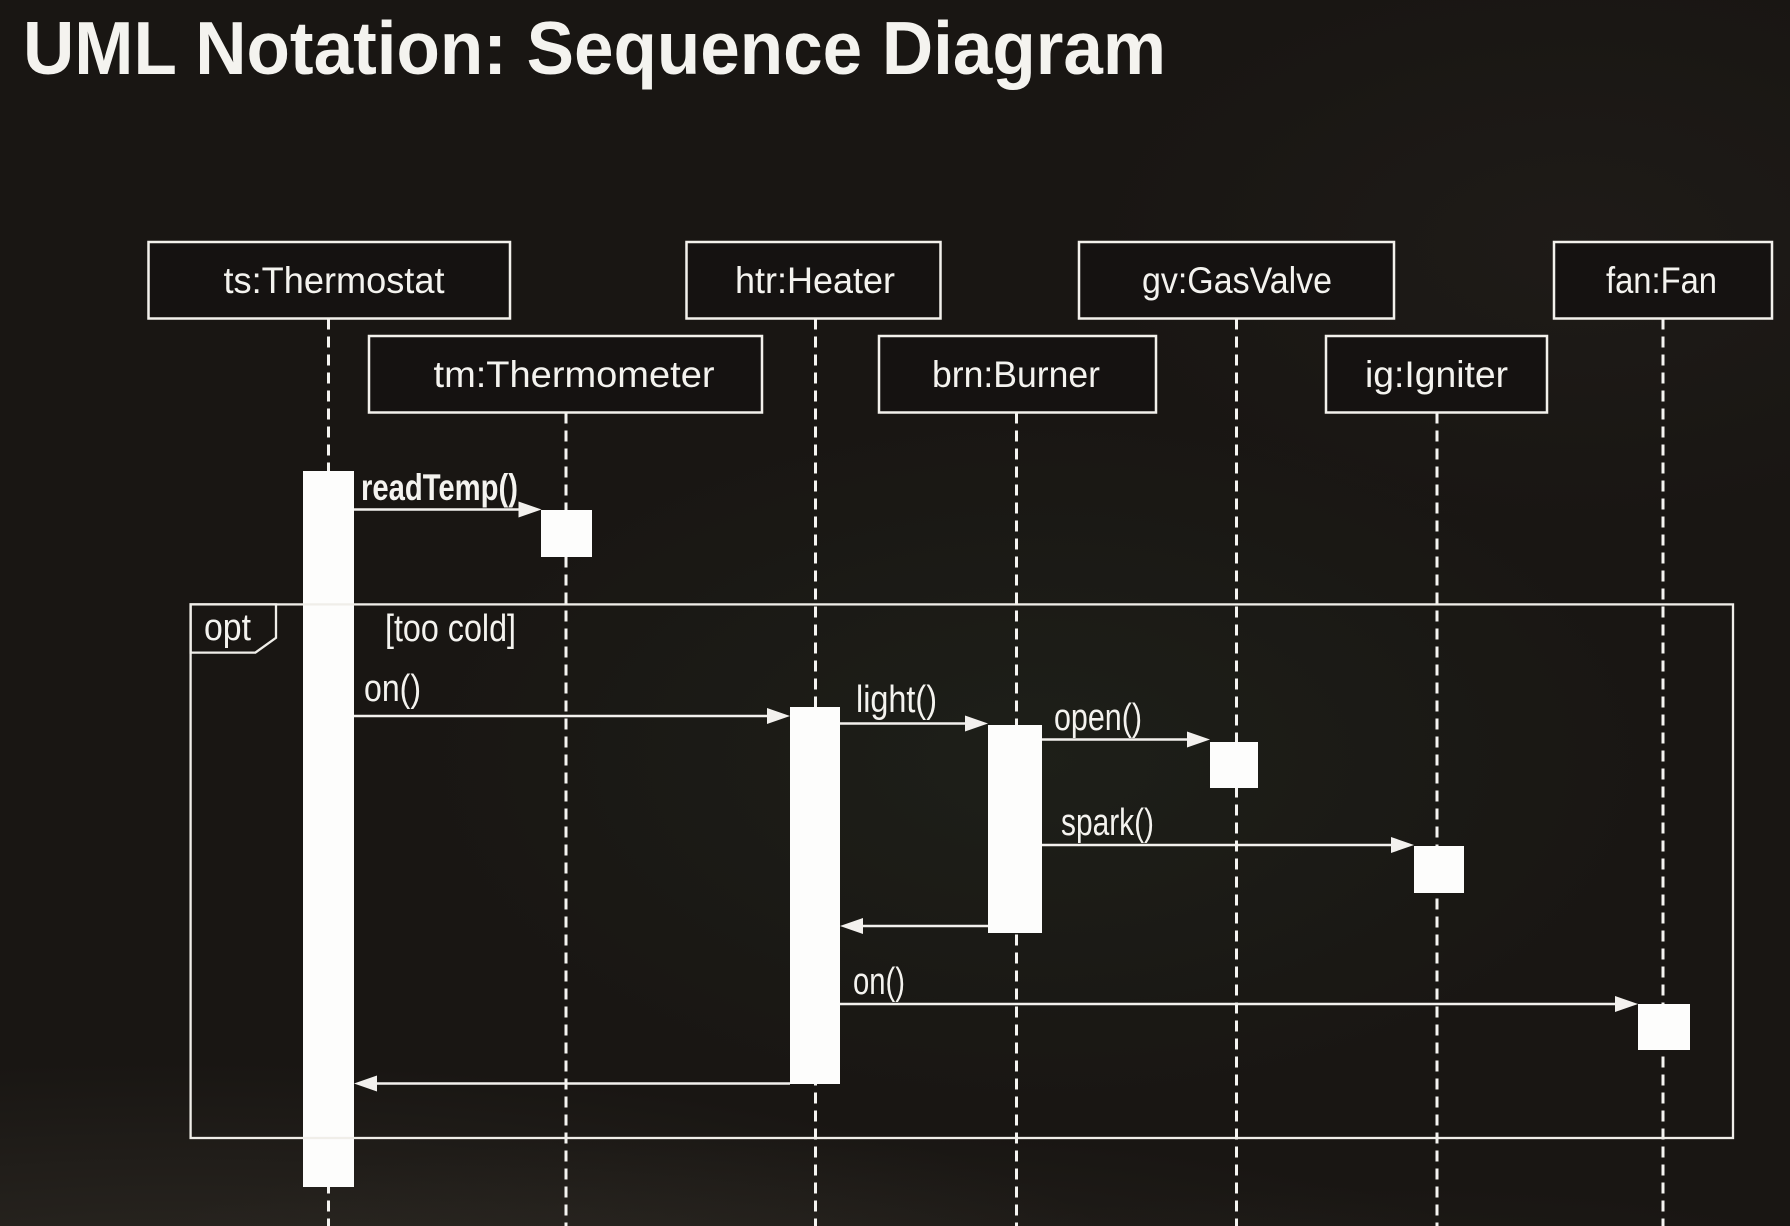 Image resolution: width=1790 pixels, height=1226 pixels. Describe the element at coordinates (450, 629) in the screenshot. I see `svg-text: [too cold]` at that location.